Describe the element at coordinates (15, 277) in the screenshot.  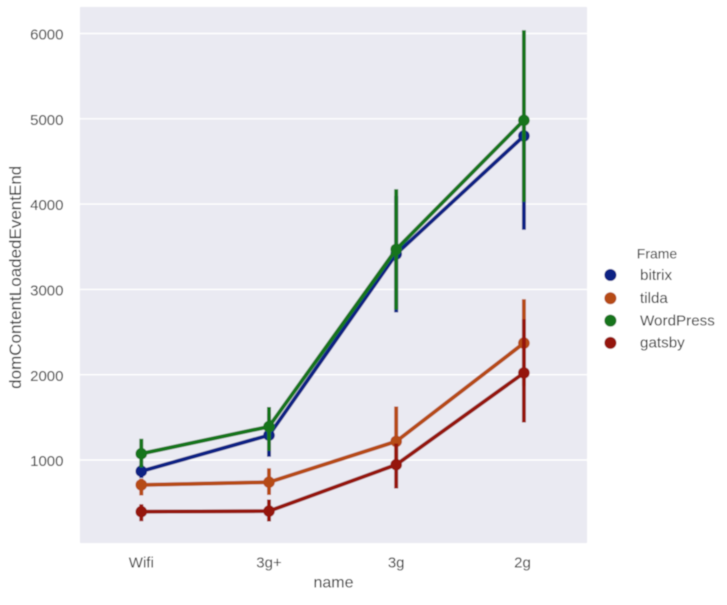
I see `svg-text: domContentLoadedEventEnd` at that location.